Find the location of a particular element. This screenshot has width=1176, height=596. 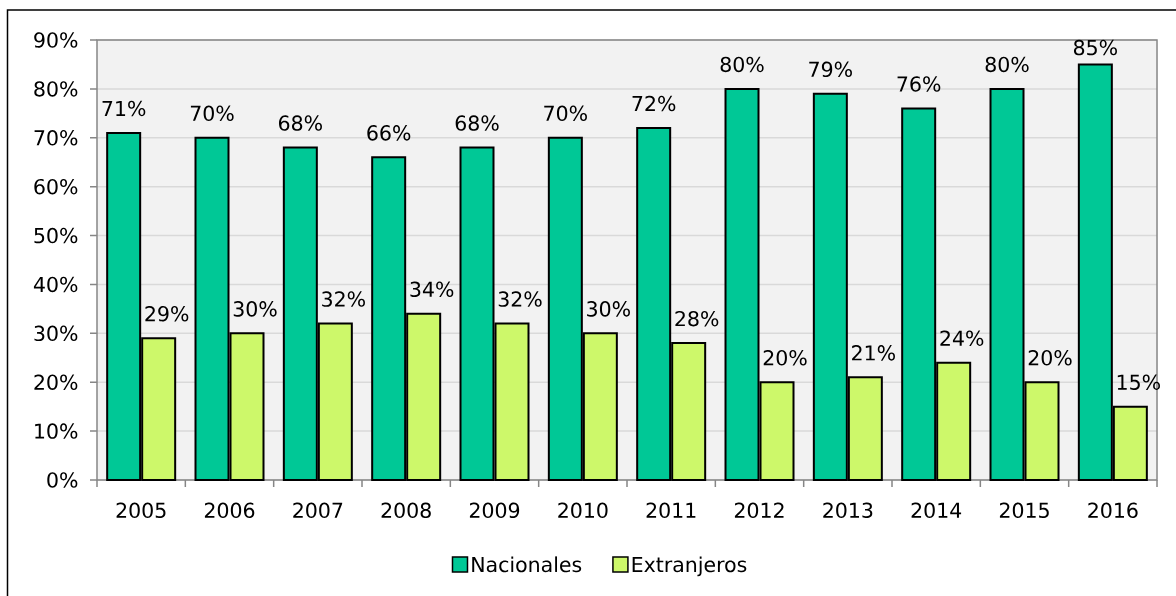

x-tick-label: 2013 is located at coordinates (848, 510).